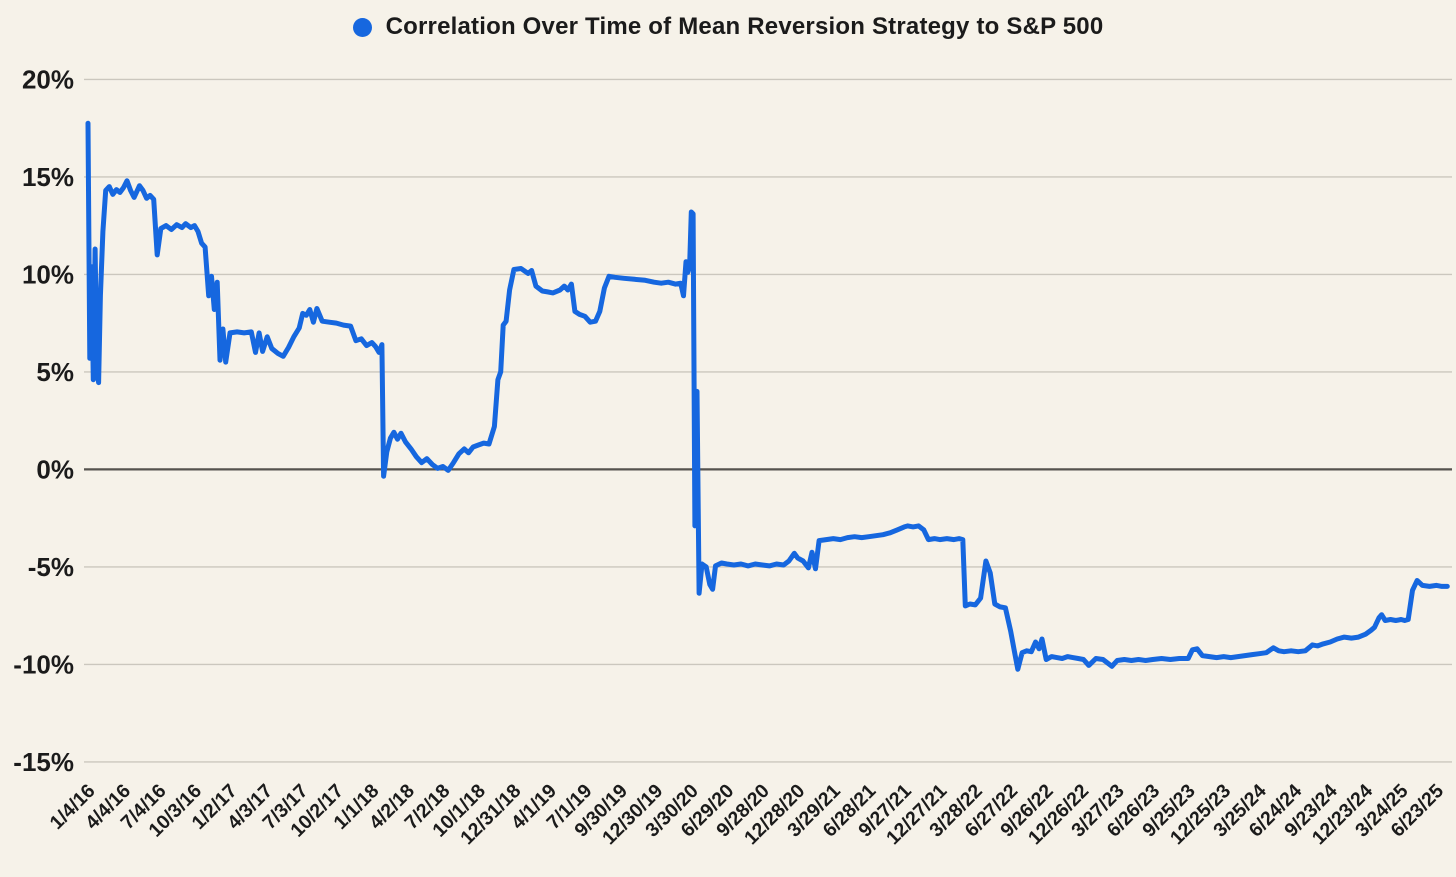  Describe the element at coordinates (43, 420) in the screenshot. I see `y-axis-labels: 20% 15% 10% 5% 0% -5% -10% -15%` at that location.